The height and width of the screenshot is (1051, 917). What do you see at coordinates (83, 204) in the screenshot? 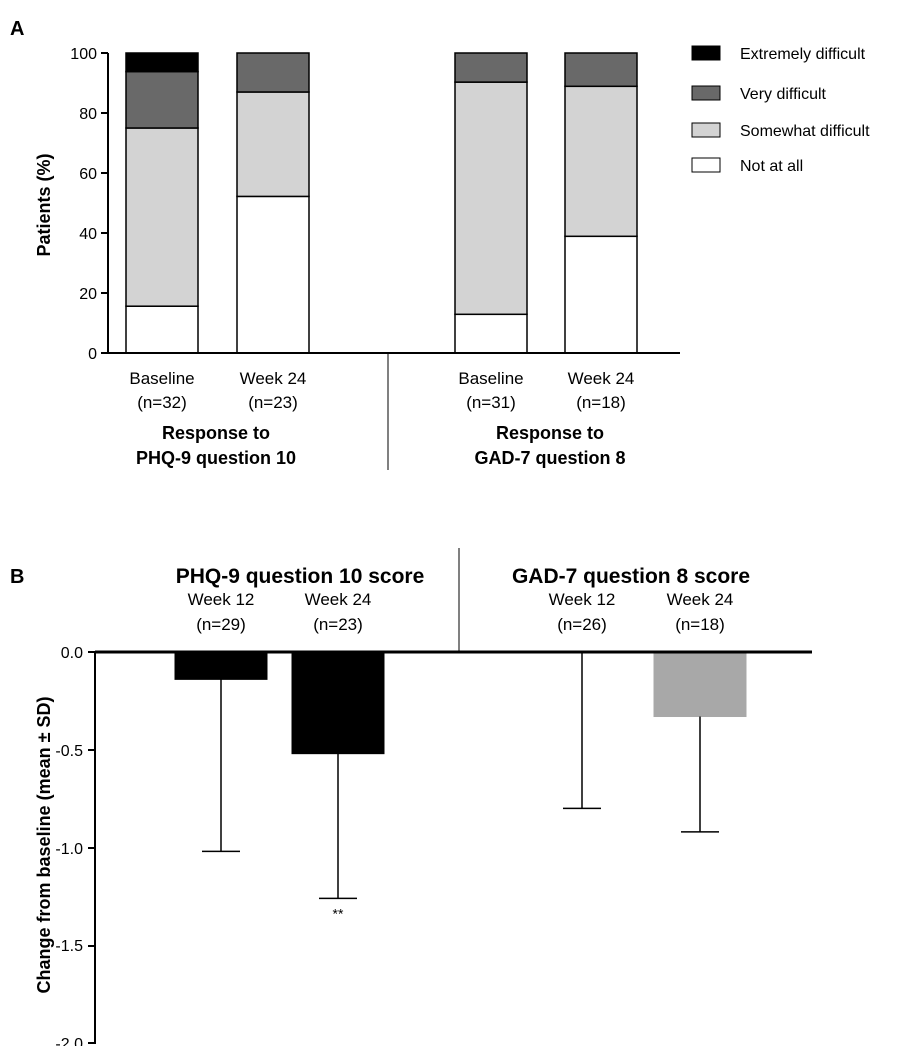
I see `panel-a-y-ticks: 0 20 40 60 80 100` at bounding box center [83, 204].